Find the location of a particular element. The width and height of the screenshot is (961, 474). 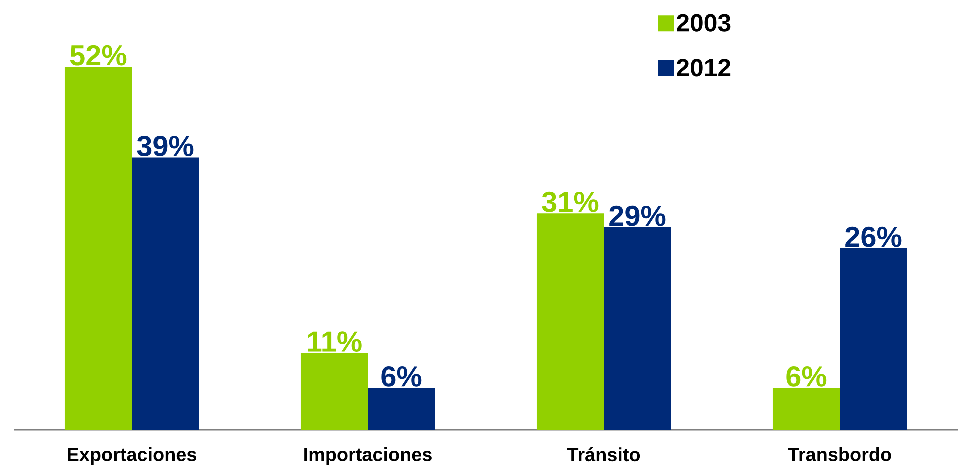

data-label: 52% is located at coordinates (98, 55).